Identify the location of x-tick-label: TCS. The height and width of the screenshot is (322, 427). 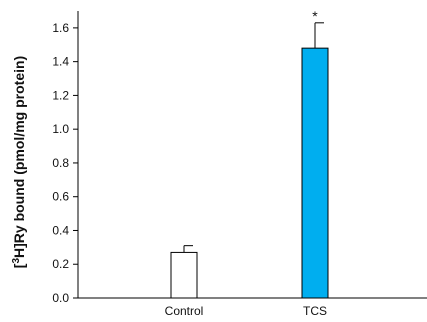
(315, 311).